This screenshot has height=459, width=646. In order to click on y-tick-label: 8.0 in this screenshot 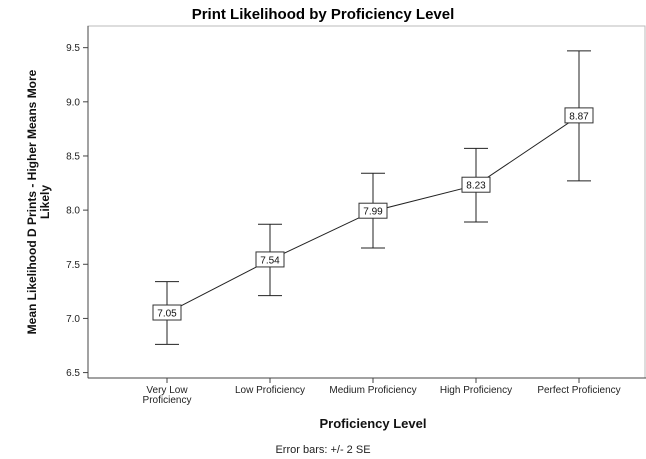, I will do `click(73, 211)`.